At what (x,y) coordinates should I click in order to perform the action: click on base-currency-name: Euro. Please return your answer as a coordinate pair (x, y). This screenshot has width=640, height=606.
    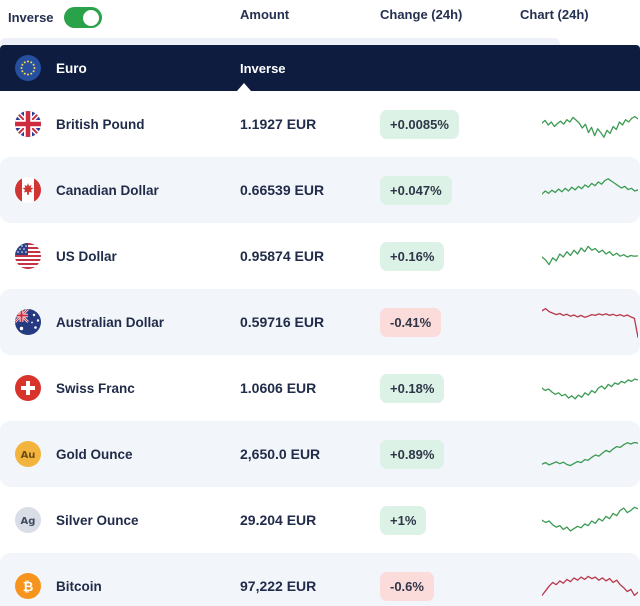
    Looking at the image, I should click on (71, 68).